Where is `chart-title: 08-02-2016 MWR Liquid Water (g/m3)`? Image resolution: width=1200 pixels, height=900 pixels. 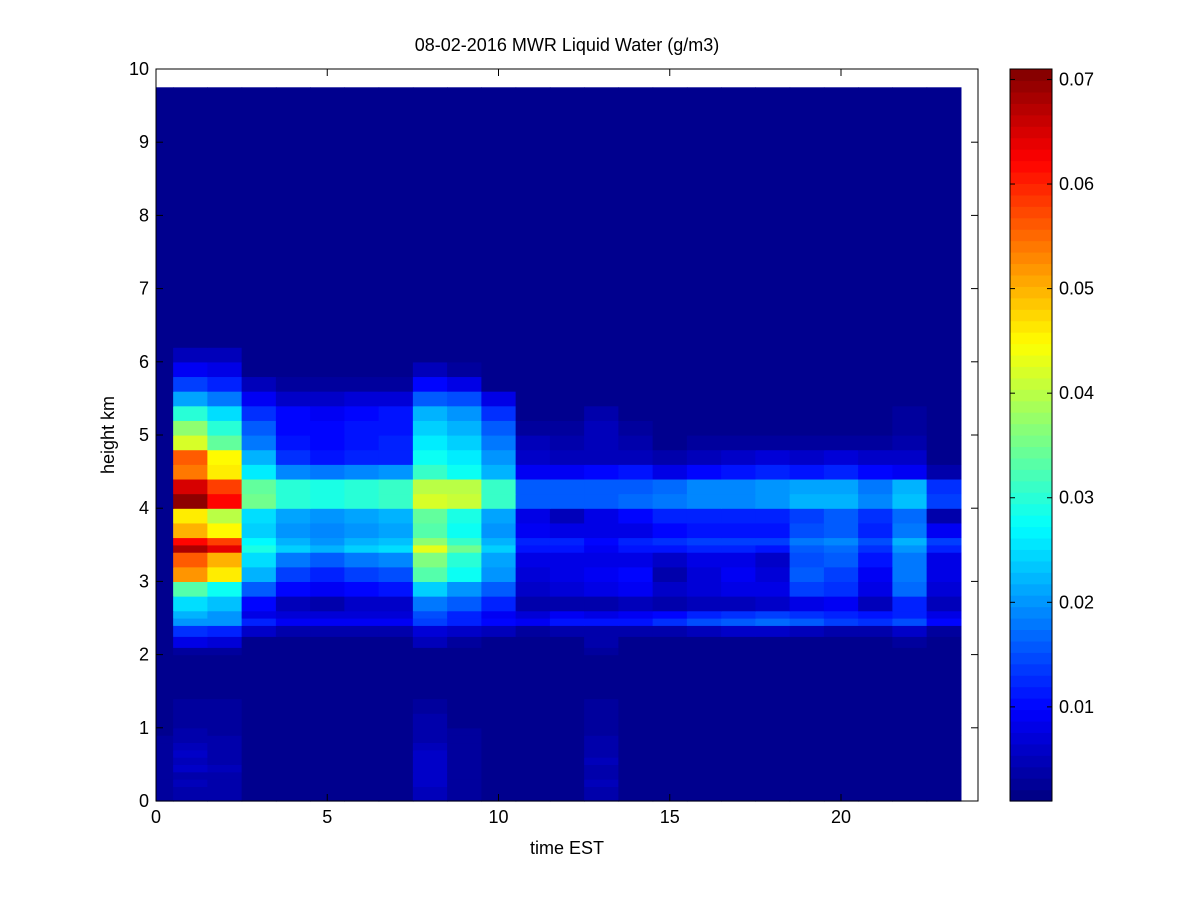
chart-title: 08-02-2016 MWR Liquid Water (g/m3) is located at coordinates (567, 45).